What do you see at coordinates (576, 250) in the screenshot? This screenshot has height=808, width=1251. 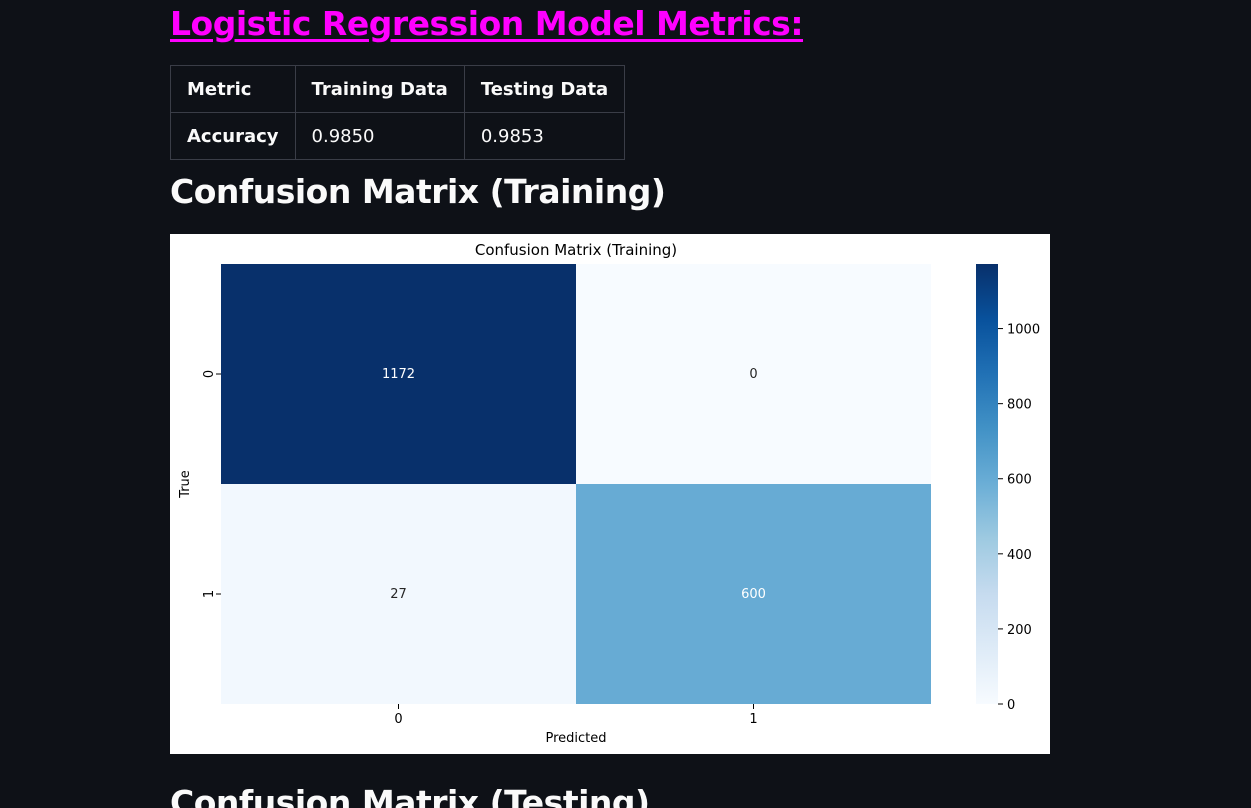 I see `chart-title: Confusion Matrix (Training)` at bounding box center [576, 250].